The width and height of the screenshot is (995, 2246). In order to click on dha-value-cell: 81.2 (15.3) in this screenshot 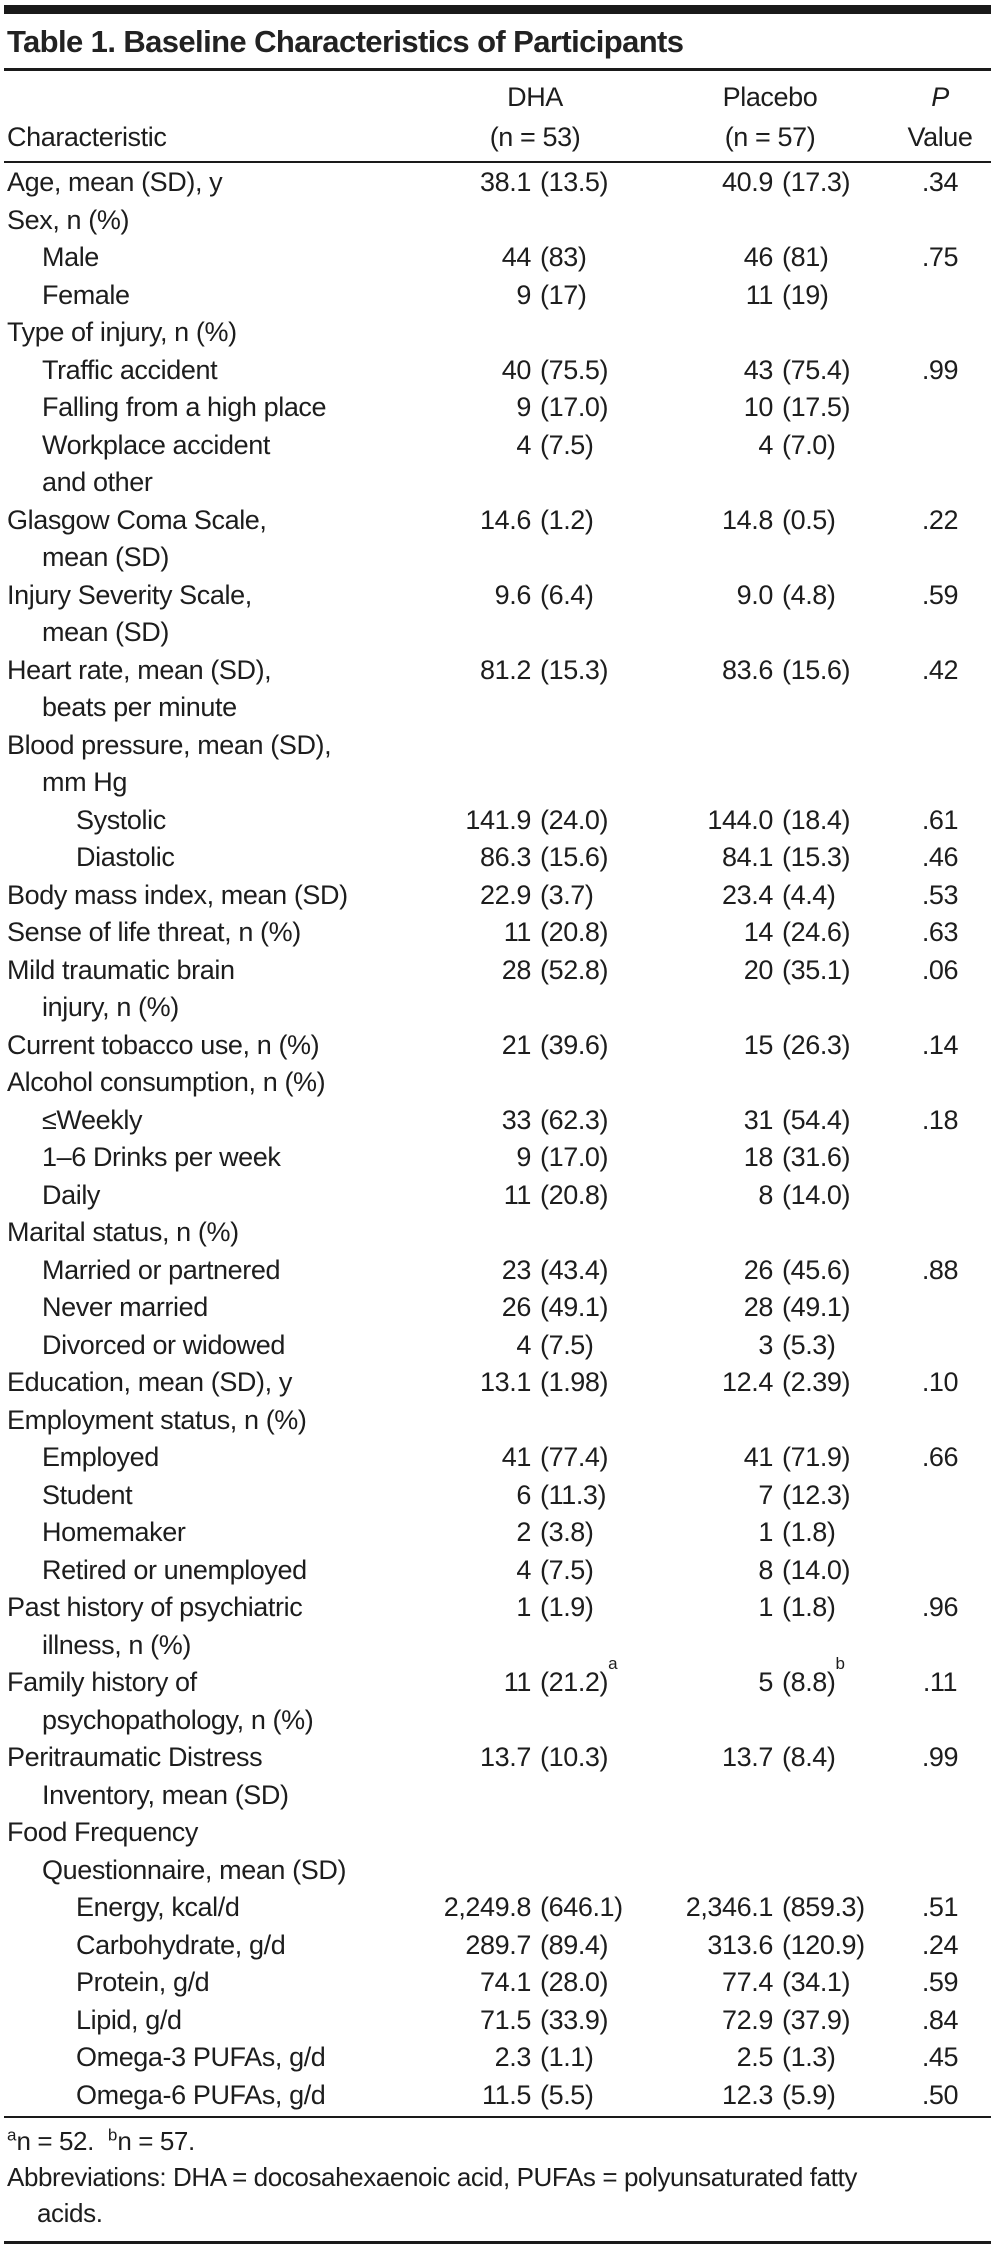, I will do `click(544, 669)`.